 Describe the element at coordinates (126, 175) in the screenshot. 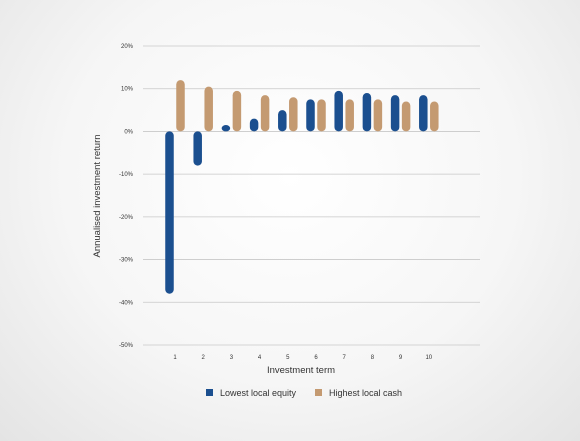

I see `y-tick-label: -10%` at that location.